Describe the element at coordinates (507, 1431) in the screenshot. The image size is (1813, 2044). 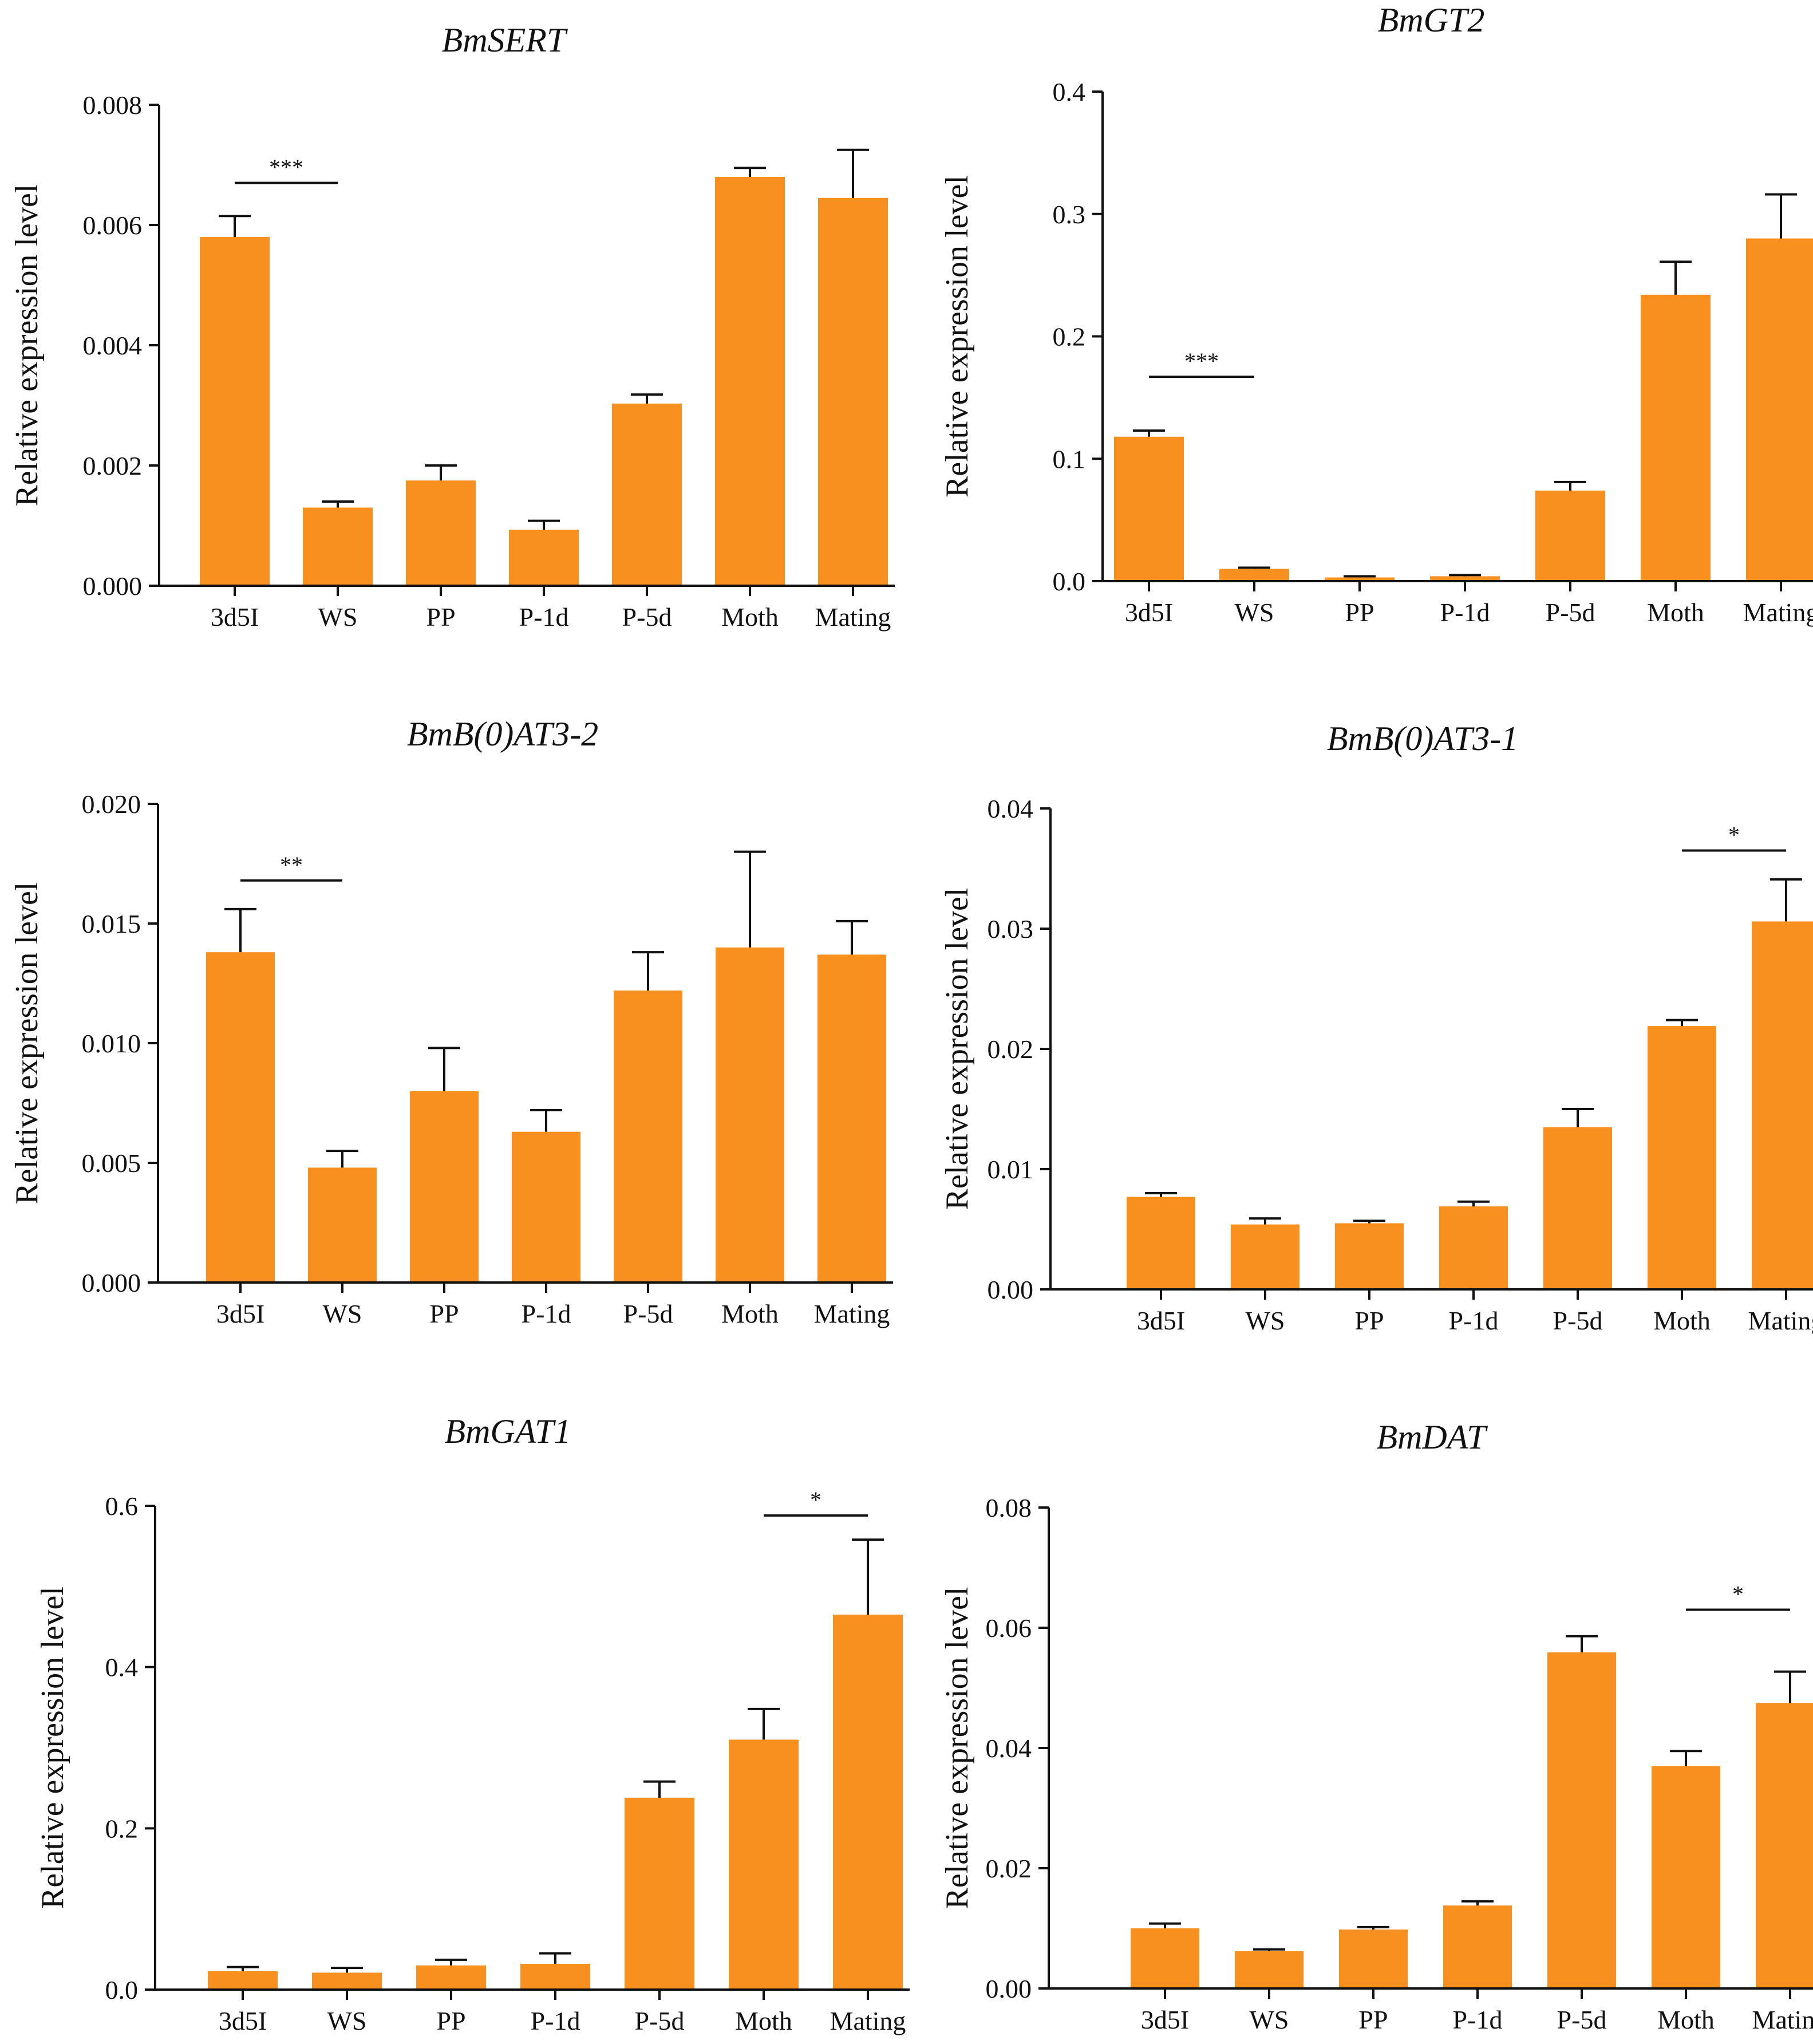
I see `chart-title: BmGAT1` at that location.